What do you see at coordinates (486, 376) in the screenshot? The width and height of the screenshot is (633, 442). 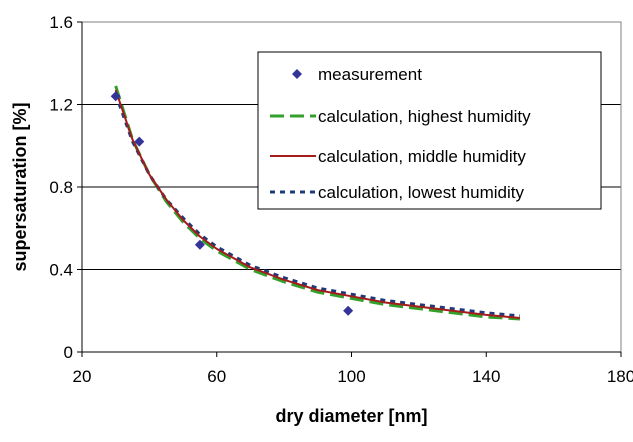 I see `x-tick-label: 140` at bounding box center [486, 376].